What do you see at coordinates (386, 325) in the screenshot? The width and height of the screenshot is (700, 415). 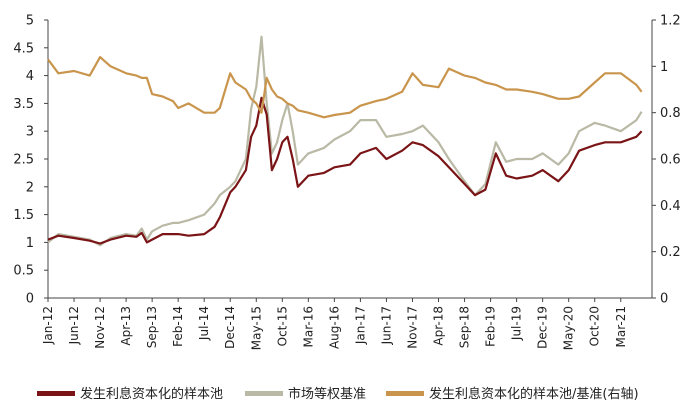 I see `x-tick-label: Jun-17` at bounding box center [386, 325].